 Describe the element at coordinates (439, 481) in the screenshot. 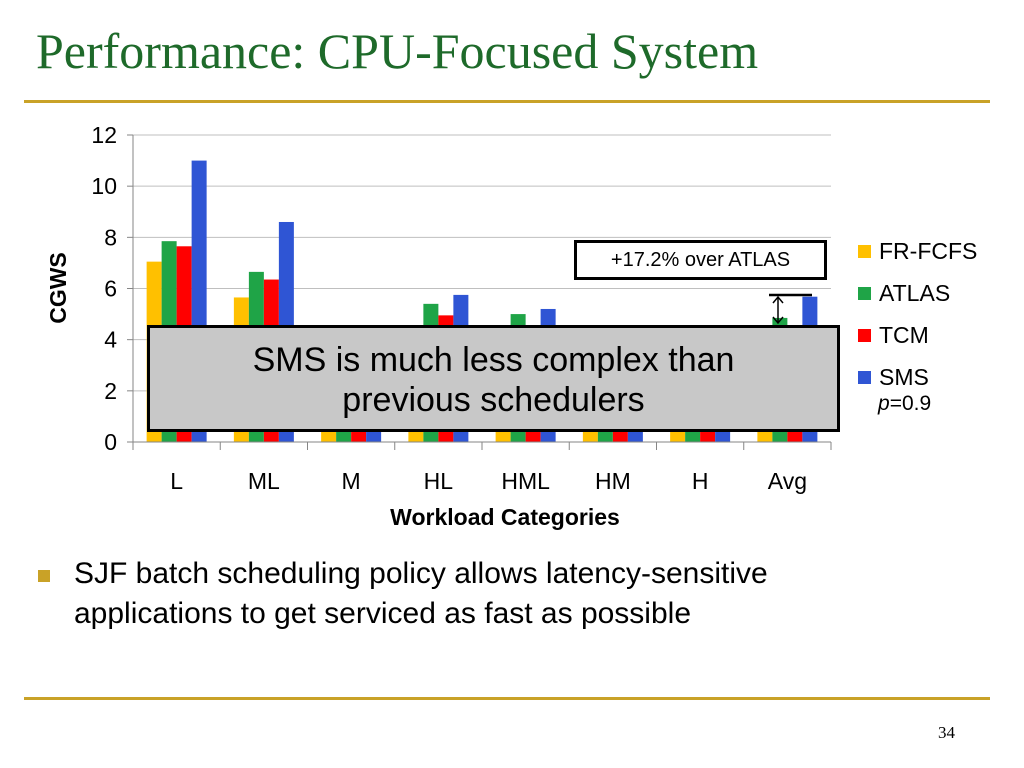

I see `x-tick-label: HL` at that location.